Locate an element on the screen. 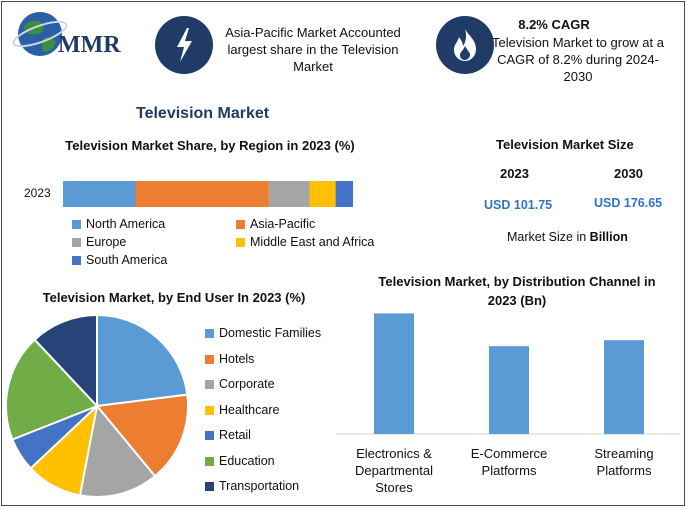 This screenshot has height=509, width=688. enduser-pie-chart is located at coordinates (97, 405).